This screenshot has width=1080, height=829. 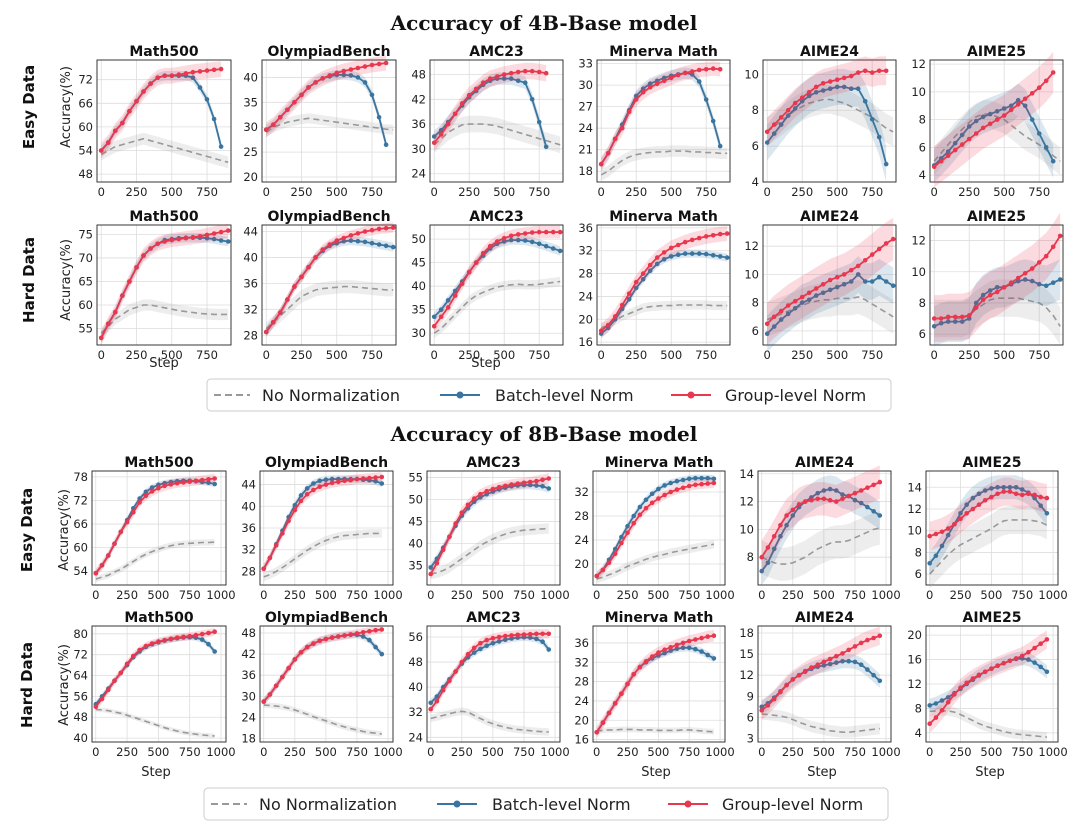 I want to click on y-tick-label: 6, so click(x=755, y=146).